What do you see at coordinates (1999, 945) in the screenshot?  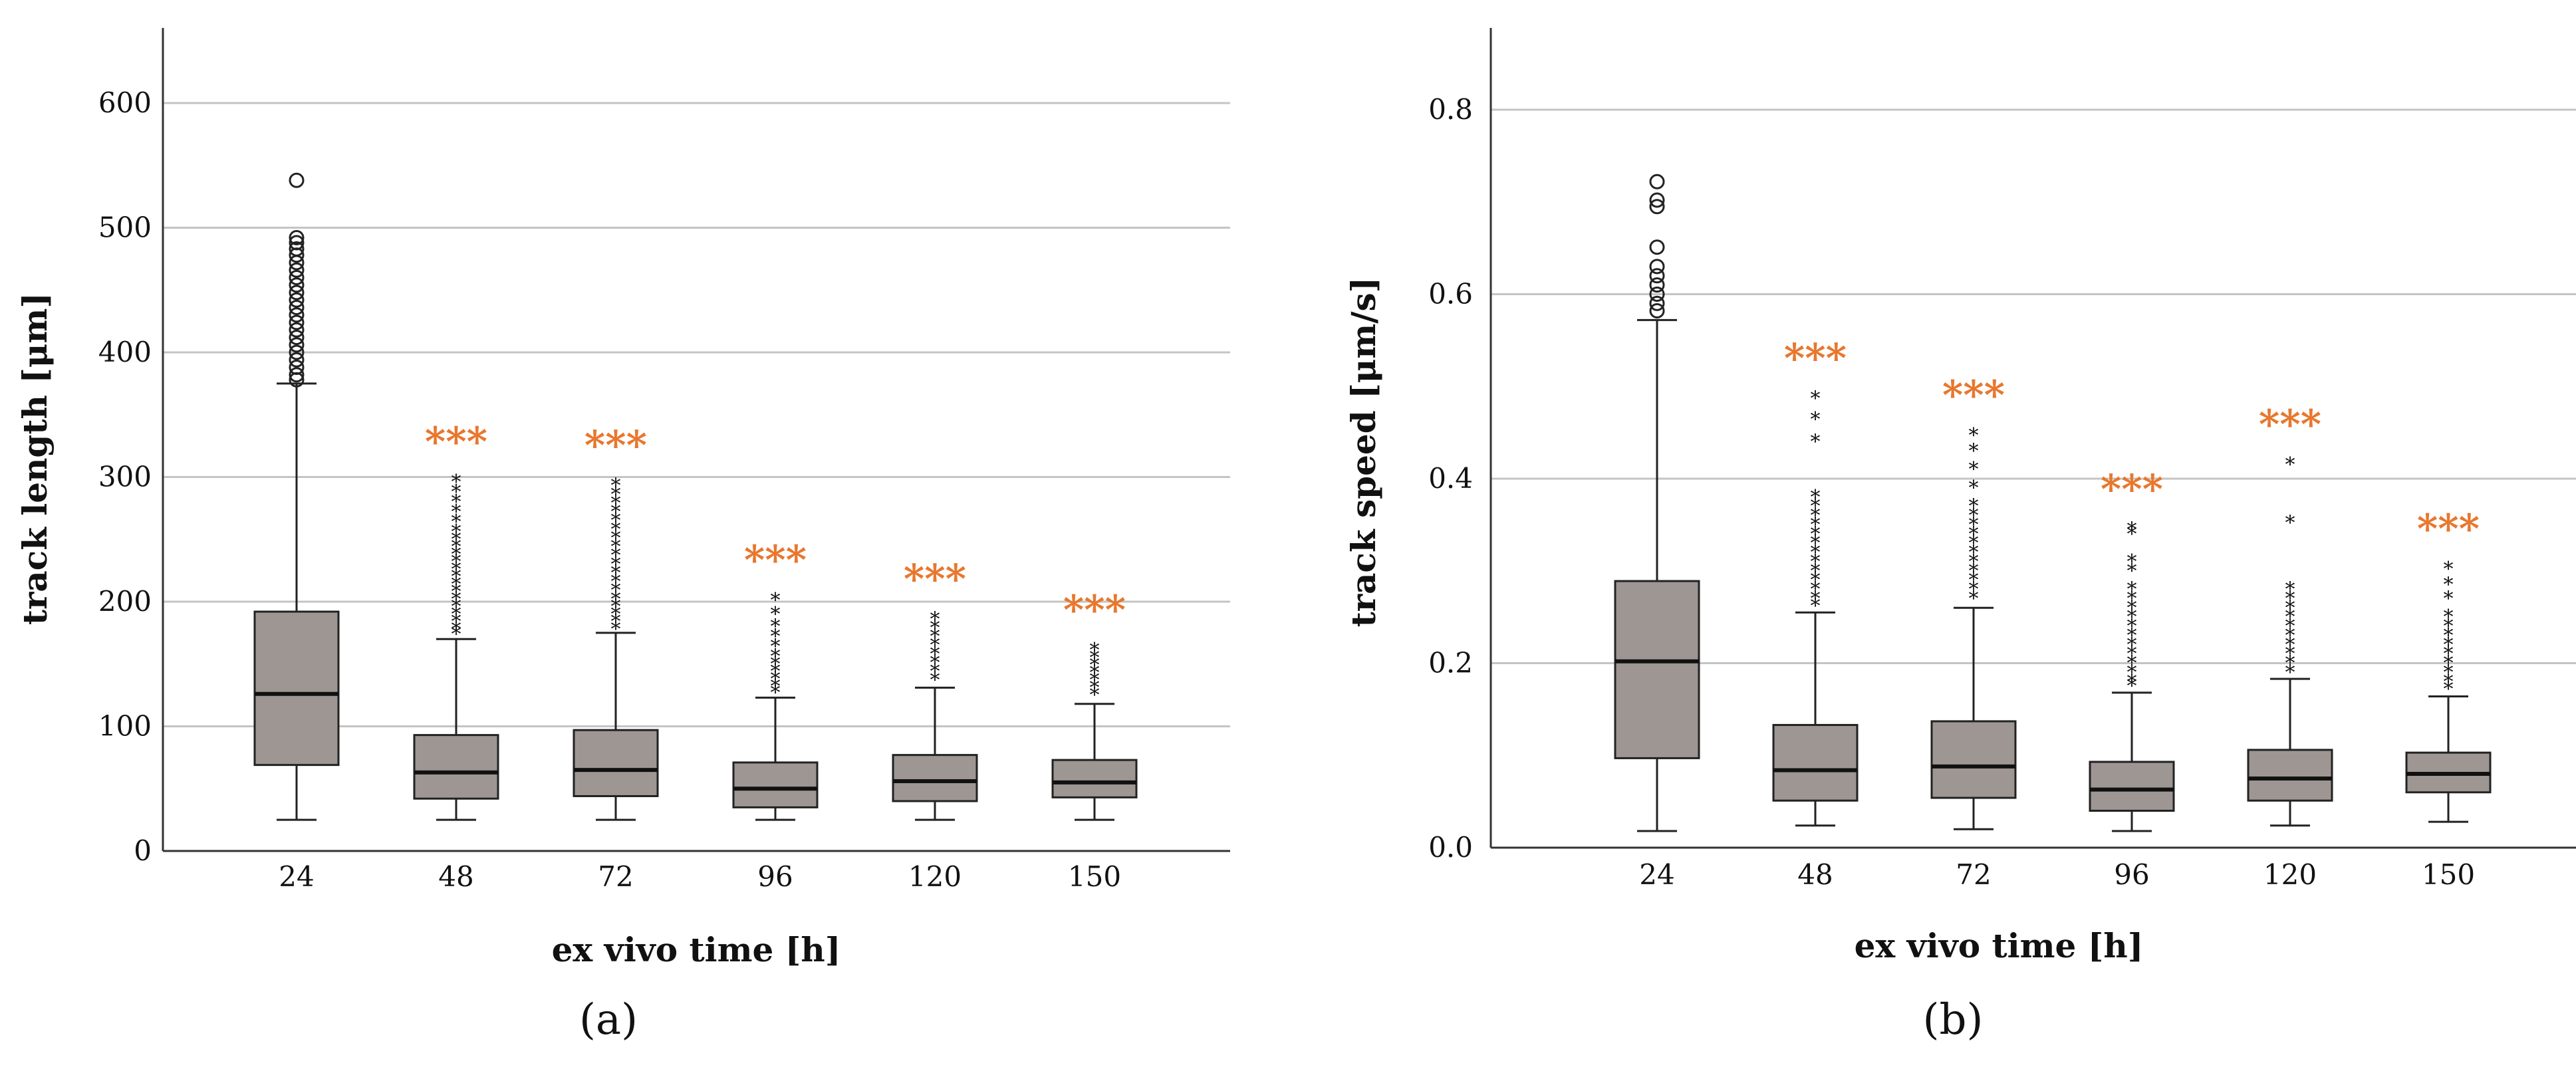 I see `panel-b-x-axis-title: ex vivo time [h]` at bounding box center [1999, 945].